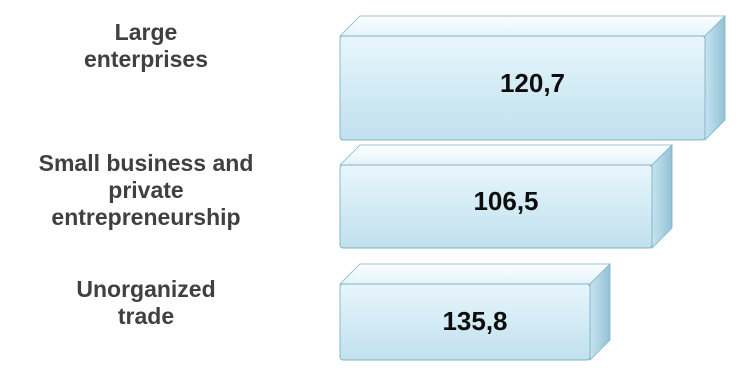  What do you see at coordinates (715, 78) in the screenshot?
I see `bar-side-face` at bounding box center [715, 78].